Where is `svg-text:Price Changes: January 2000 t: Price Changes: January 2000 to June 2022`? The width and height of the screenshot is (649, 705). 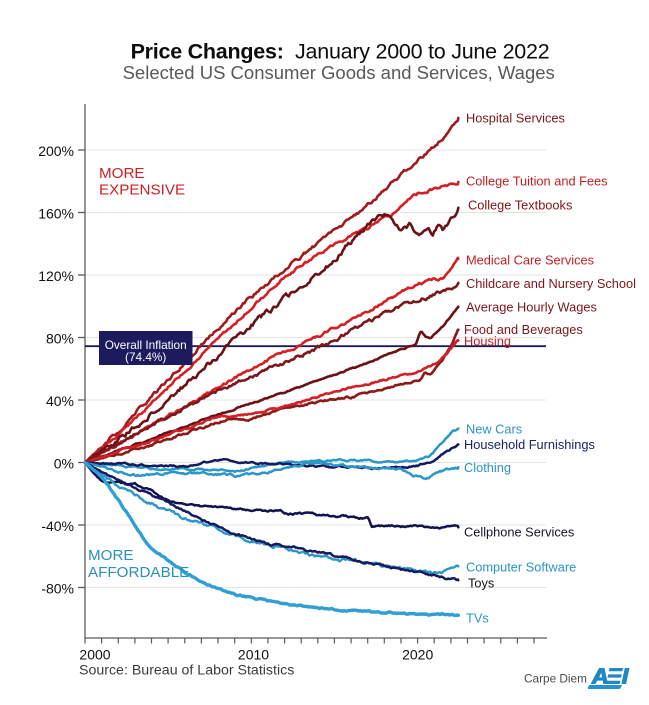
svg-text:Price Changes: January 2000 t: Price Changes: January 2000 to June 2022 is located at coordinates (340, 51).